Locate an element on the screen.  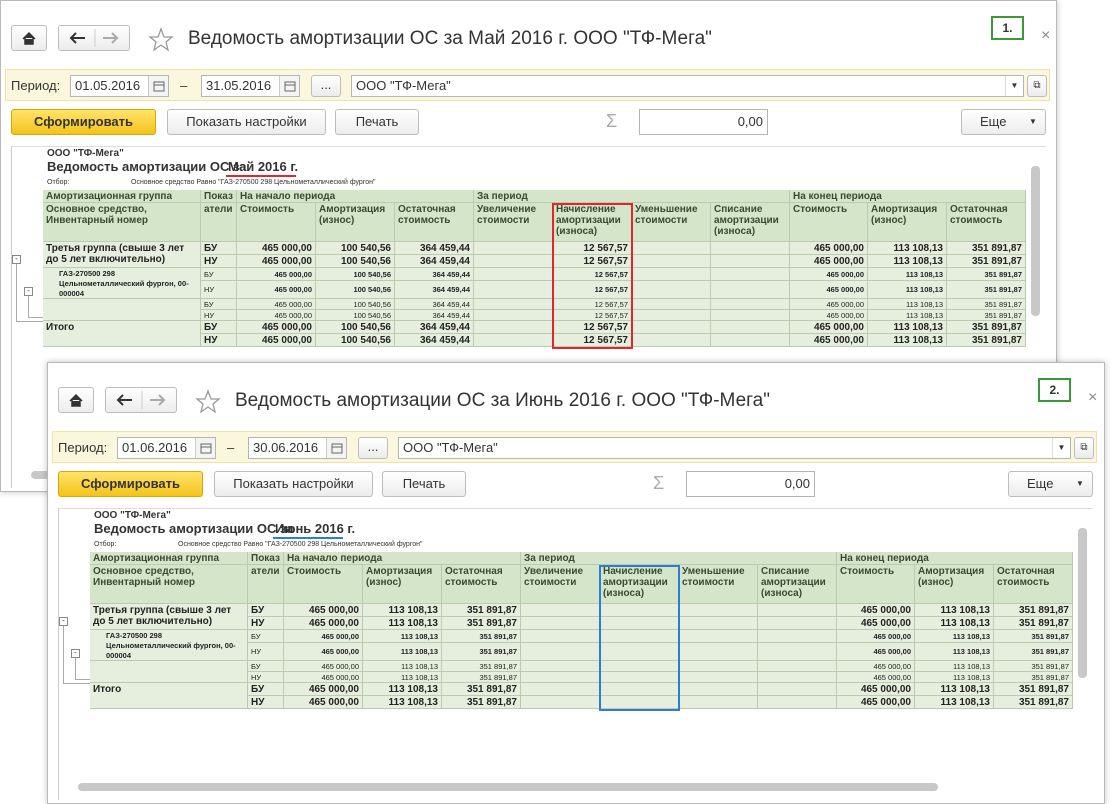
column-highlight is located at coordinates (592, 276).